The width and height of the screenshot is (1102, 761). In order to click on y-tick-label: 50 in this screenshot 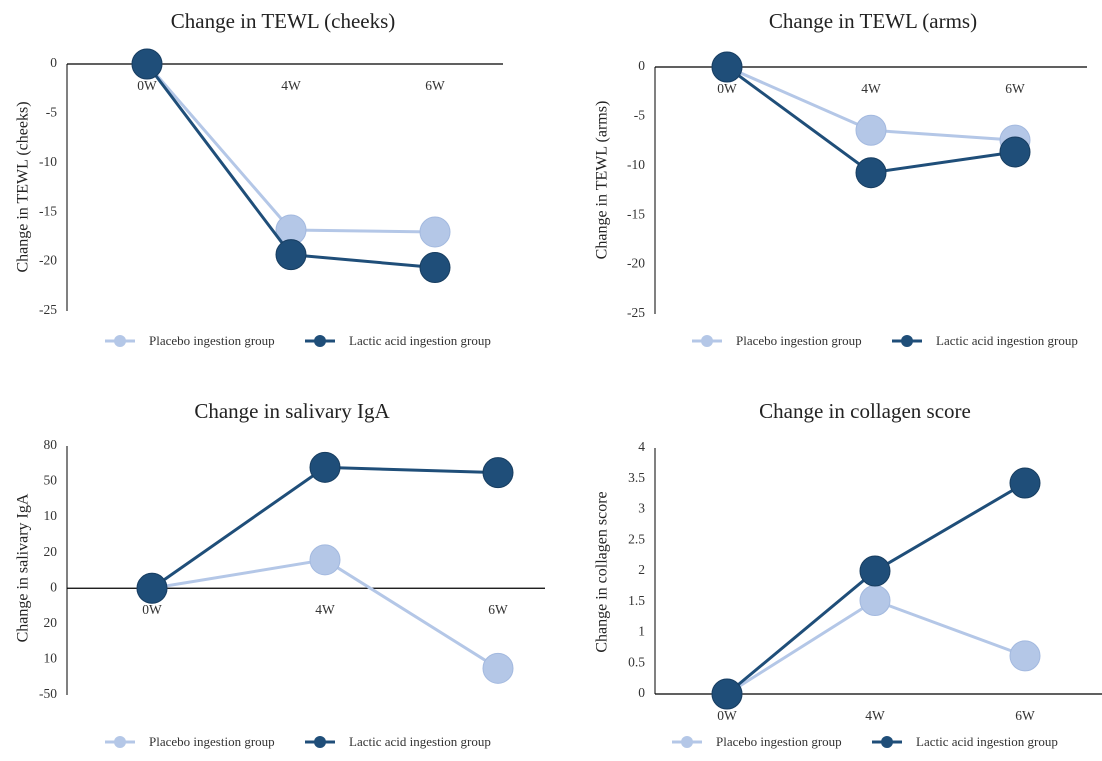, I will do `click(51, 480)`.